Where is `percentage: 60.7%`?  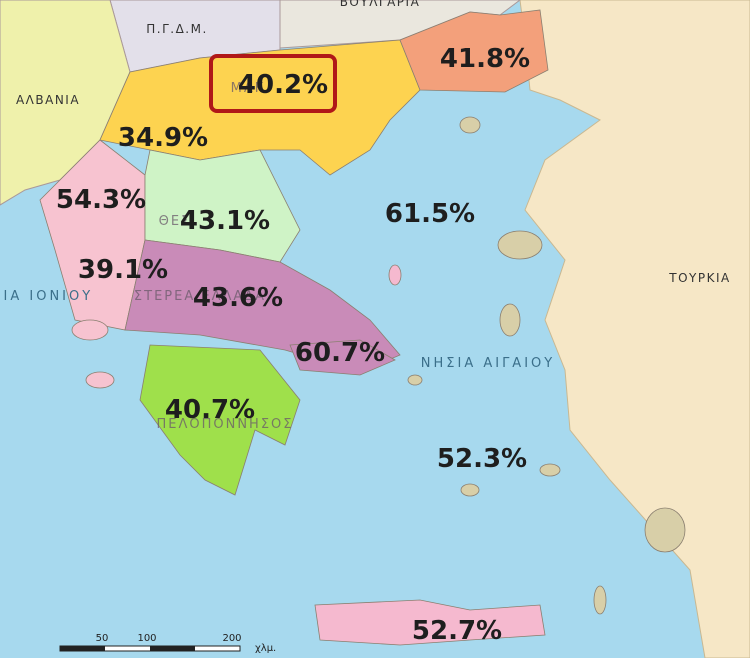 percentage: 60.7% is located at coordinates (340, 353).